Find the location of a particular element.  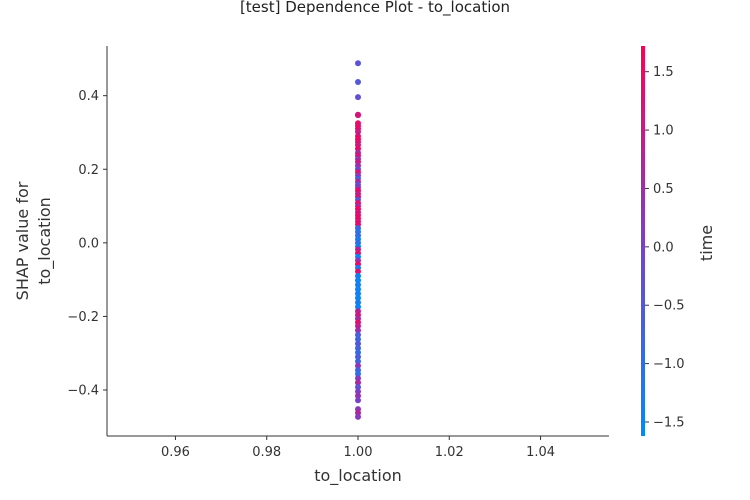

colorbar-tick-label: 0.0 is located at coordinates (663, 247).